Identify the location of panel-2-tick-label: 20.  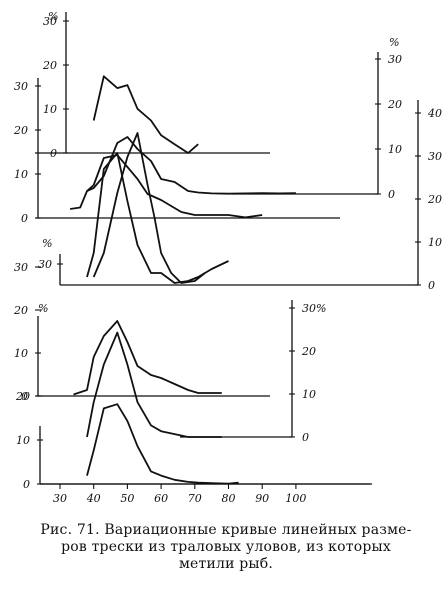
(394, 104).